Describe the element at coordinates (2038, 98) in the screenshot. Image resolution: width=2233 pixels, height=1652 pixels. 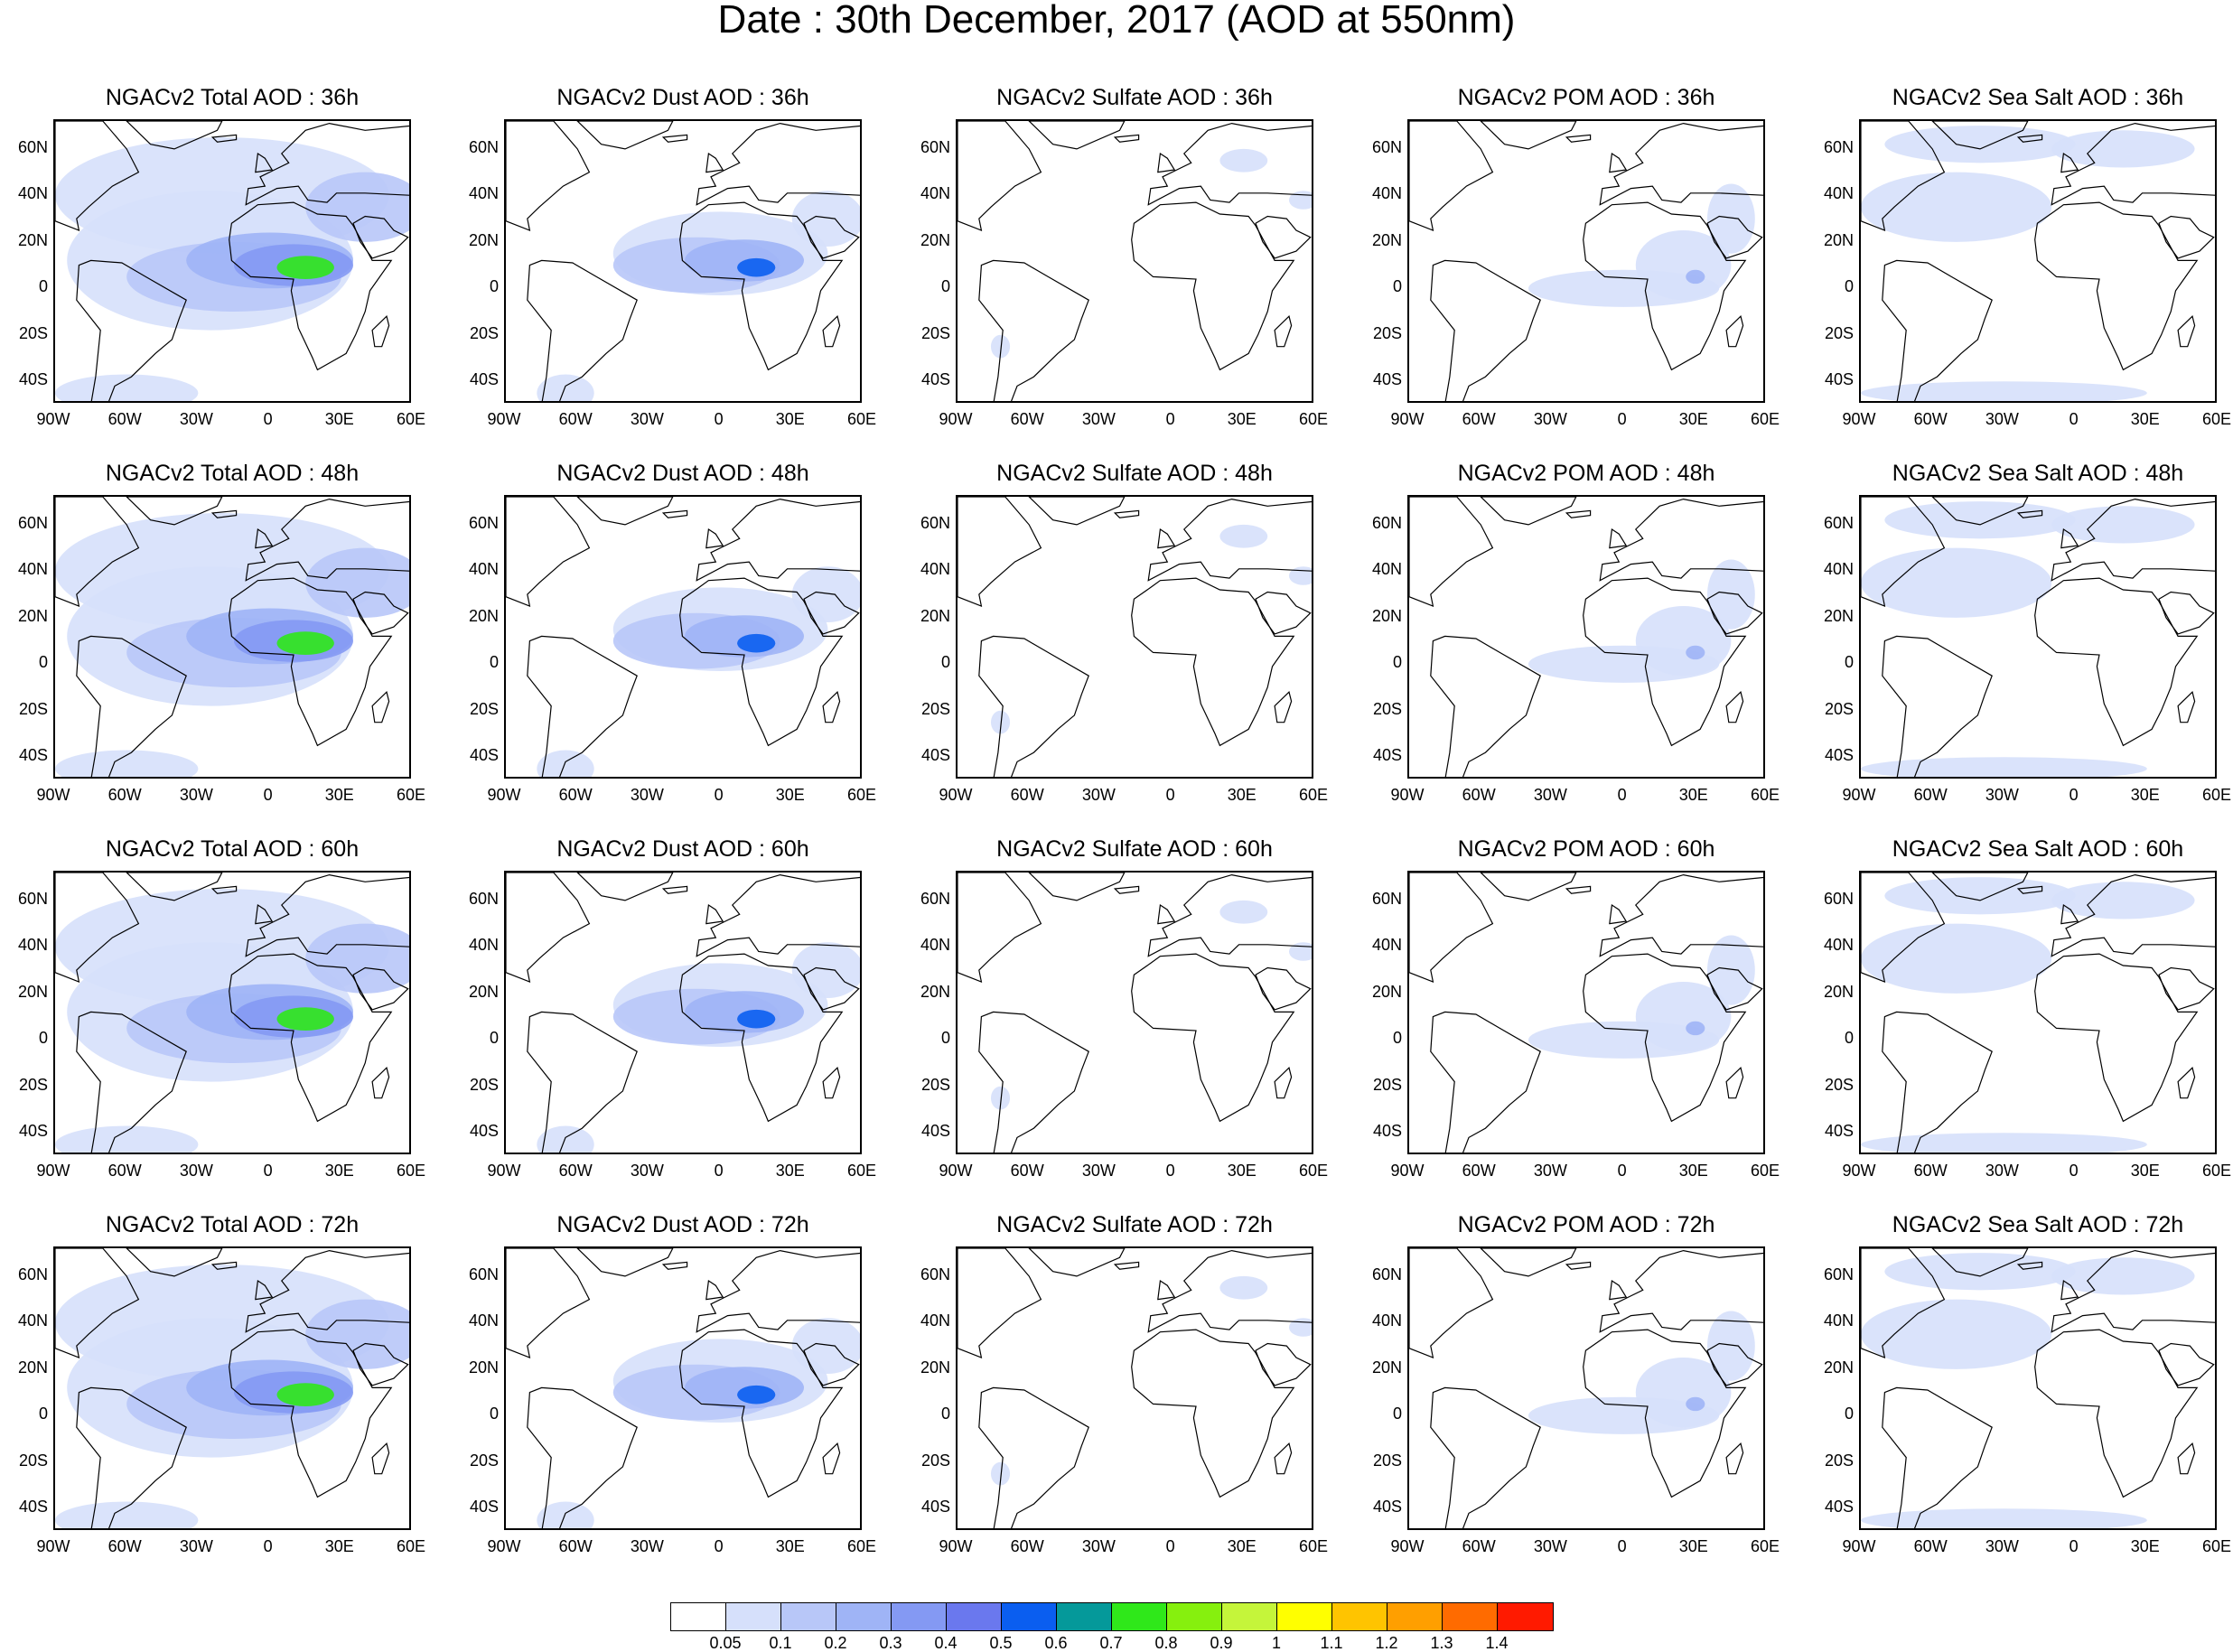
I see `panel-title: NGACv2 Sea Salt AOD : 36h` at that location.